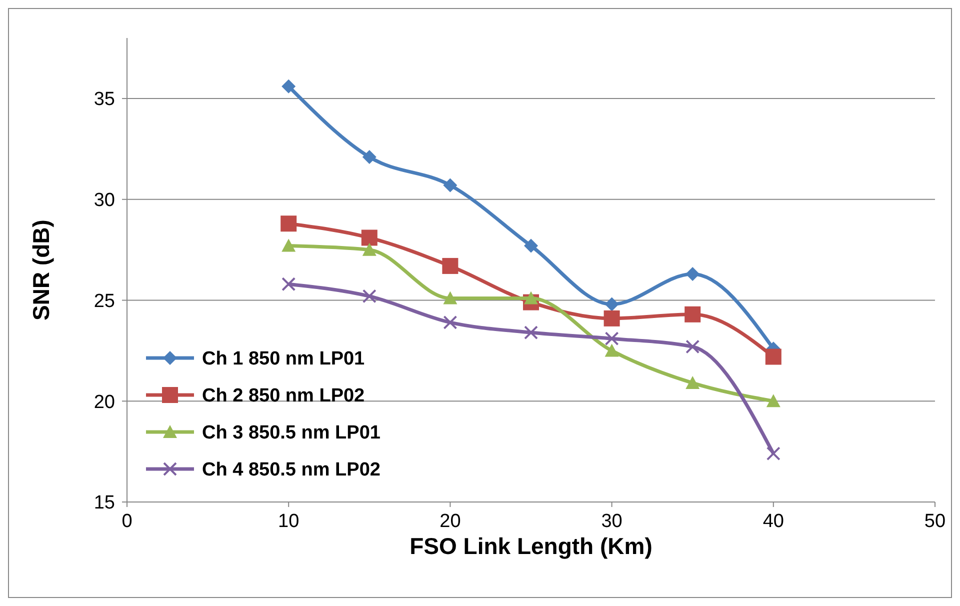 The width and height of the screenshot is (960, 606). What do you see at coordinates (104, 301) in the screenshot?
I see `y-tick-label: 25` at bounding box center [104, 301].